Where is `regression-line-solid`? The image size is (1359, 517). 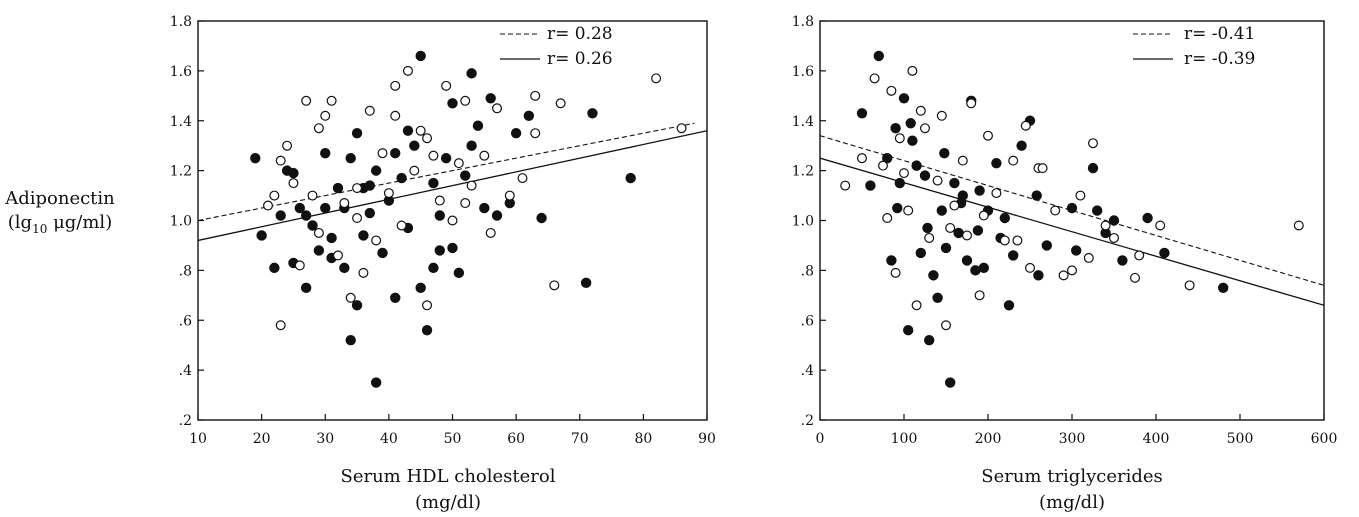 regression-line-solid is located at coordinates (452, 186).